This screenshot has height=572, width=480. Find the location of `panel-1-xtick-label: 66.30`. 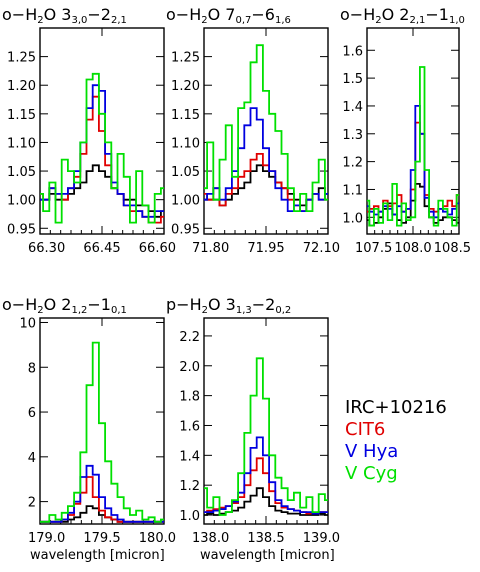

panel-1-xtick-label: 66.30 is located at coordinates (46, 248).